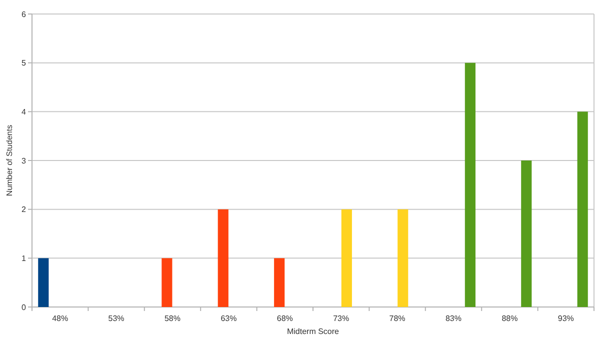 This screenshot has width=600, height=340. Describe the element at coordinates (60, 318) in the screenshot. I see `x-tick-label: 48%` at that location.